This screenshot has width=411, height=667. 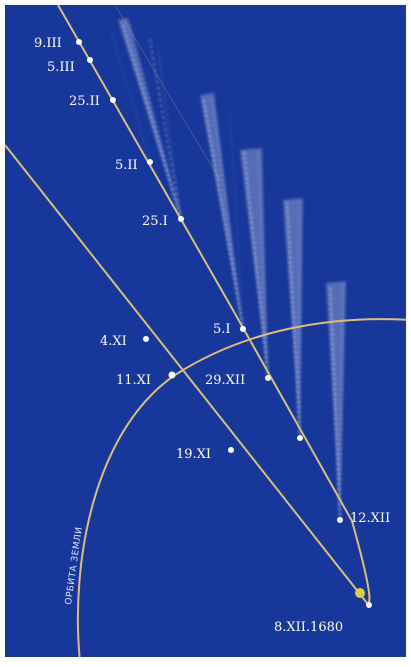 What do you see at coordinates (172, 375) in the screenshot?
I see `position-dot-11-xi` at bounding box center [172, 375].